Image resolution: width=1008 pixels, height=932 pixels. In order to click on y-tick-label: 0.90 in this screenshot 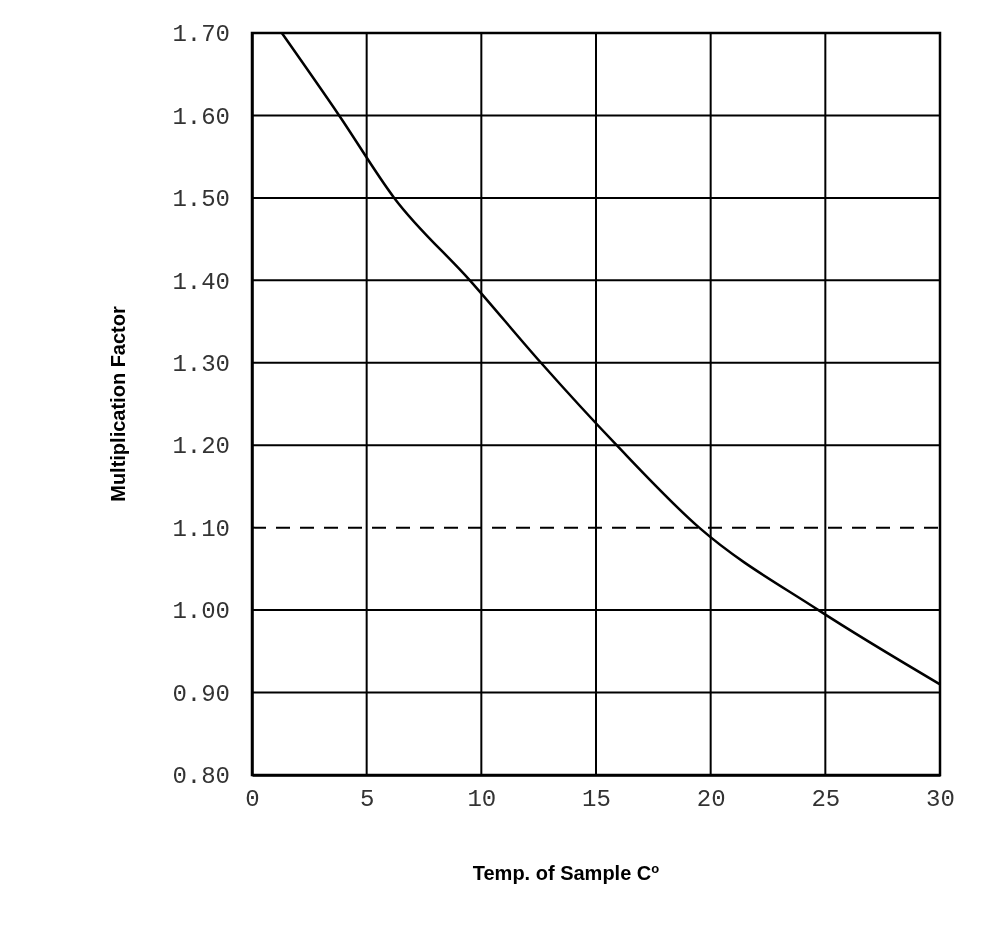, I will do `click(201, 694)`.